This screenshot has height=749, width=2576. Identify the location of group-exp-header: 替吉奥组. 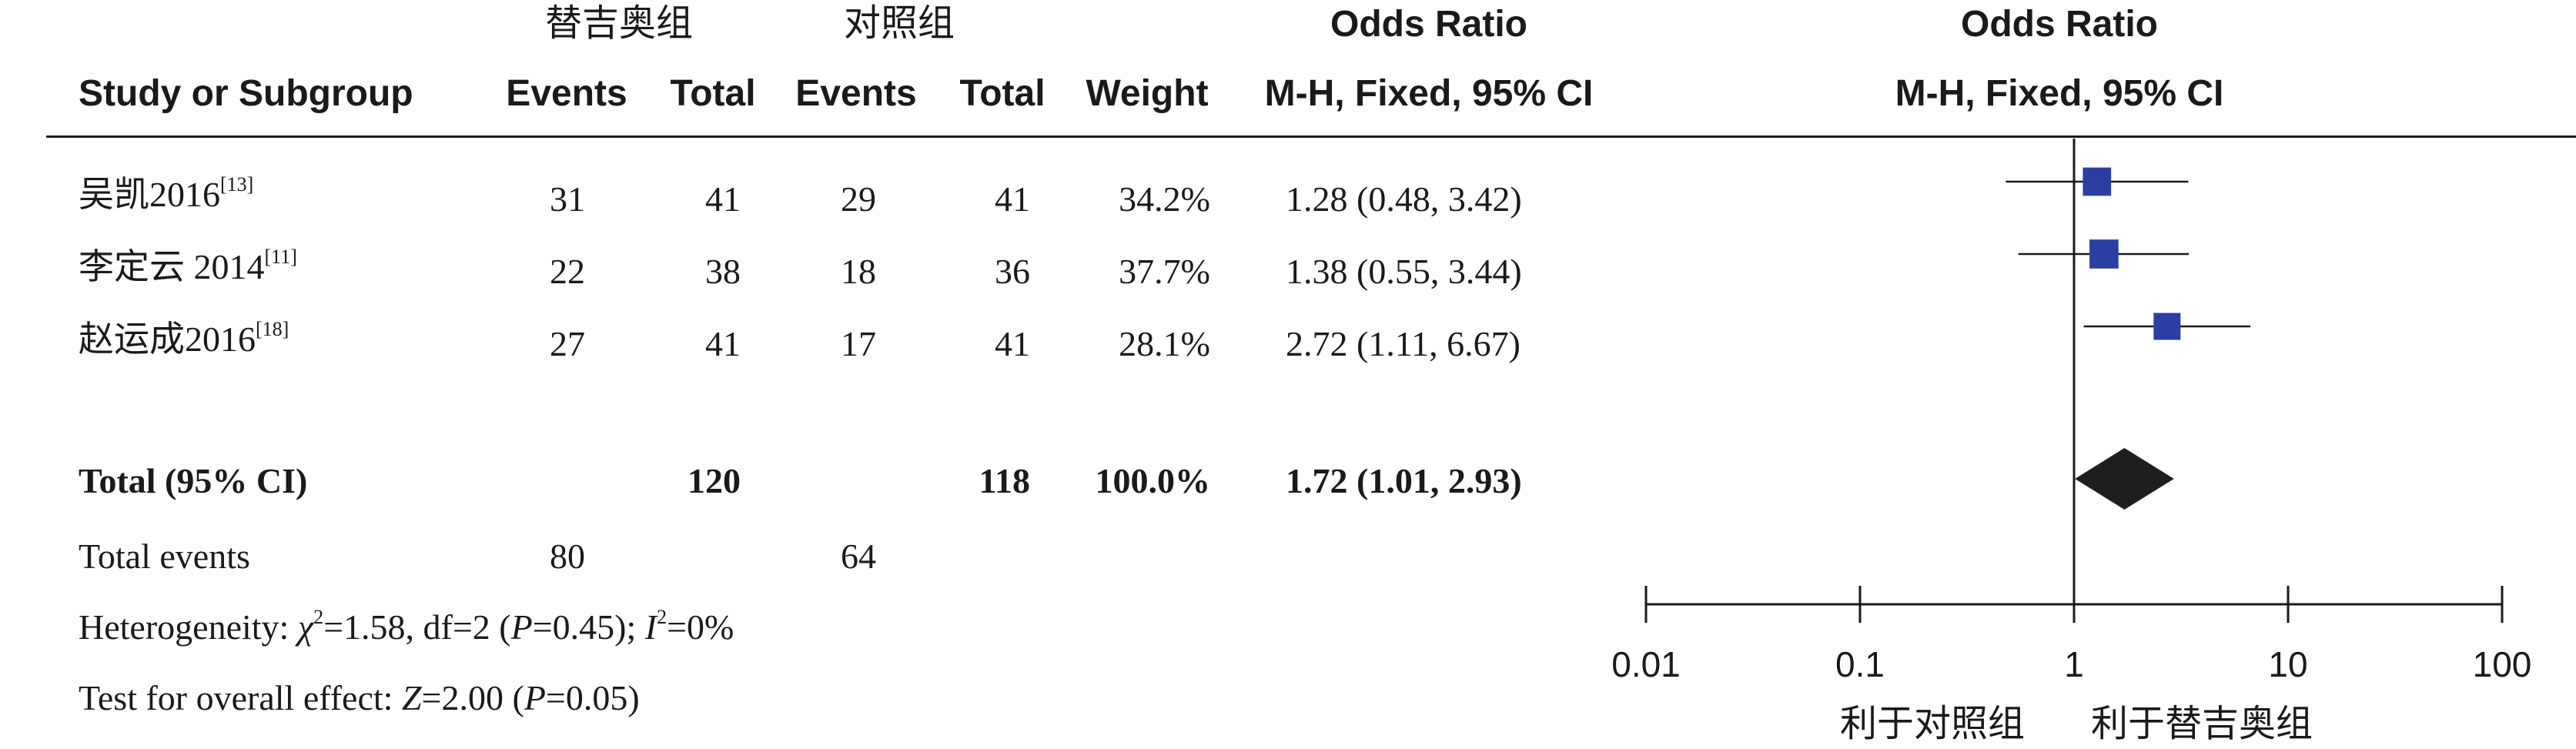
(619, 23).